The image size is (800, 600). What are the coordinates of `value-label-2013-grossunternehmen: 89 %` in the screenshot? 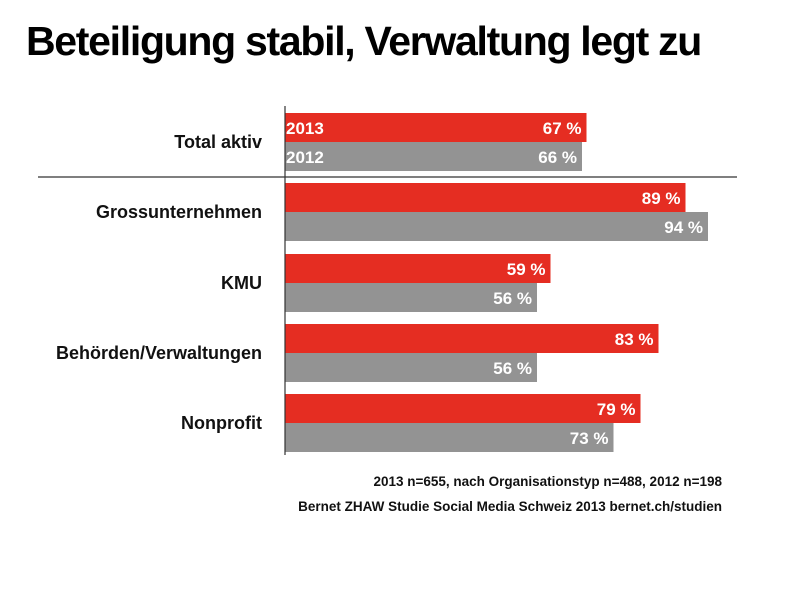 It's located at (661, 198).